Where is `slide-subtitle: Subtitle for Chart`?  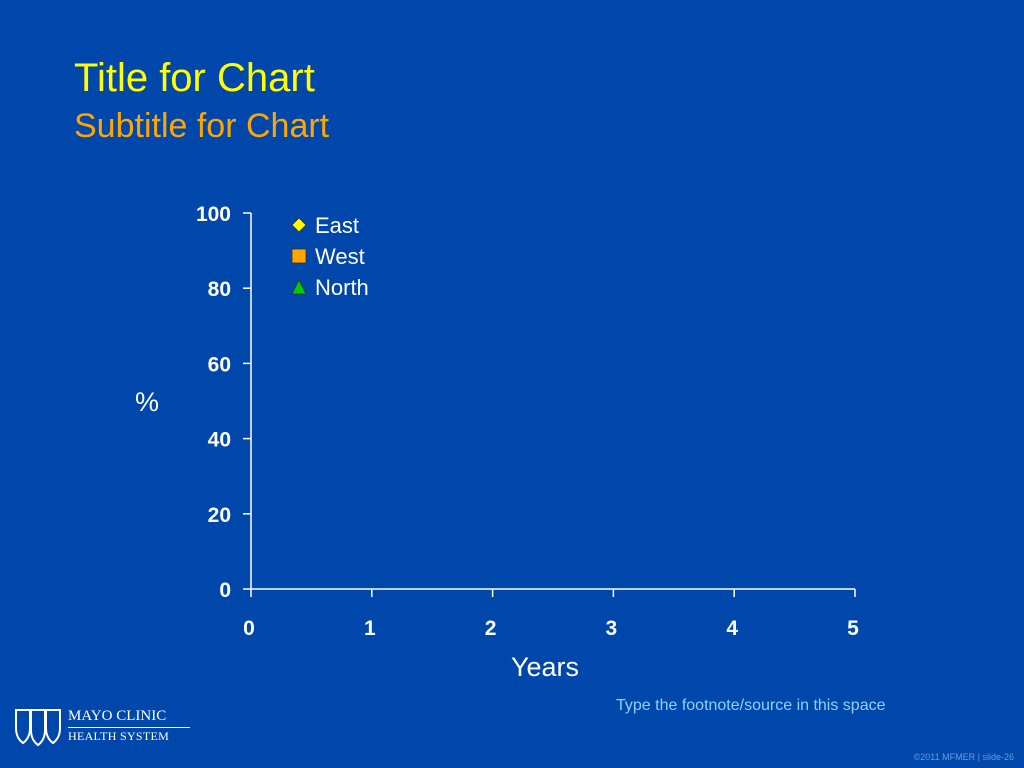
slide-subtitle: Subtitle for Chart is located at coordinates (202, 126).